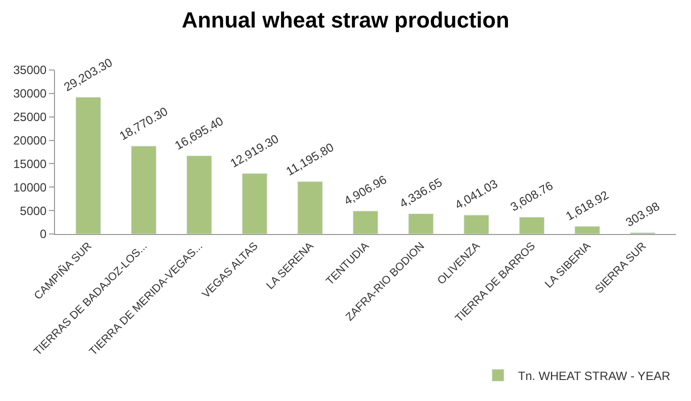 The image size is (691, 401). What do you see at coordinates (346, 19) in the screenshot?
I see `chart-title: Annual wheat straw production` at bounding box center [346, 19].